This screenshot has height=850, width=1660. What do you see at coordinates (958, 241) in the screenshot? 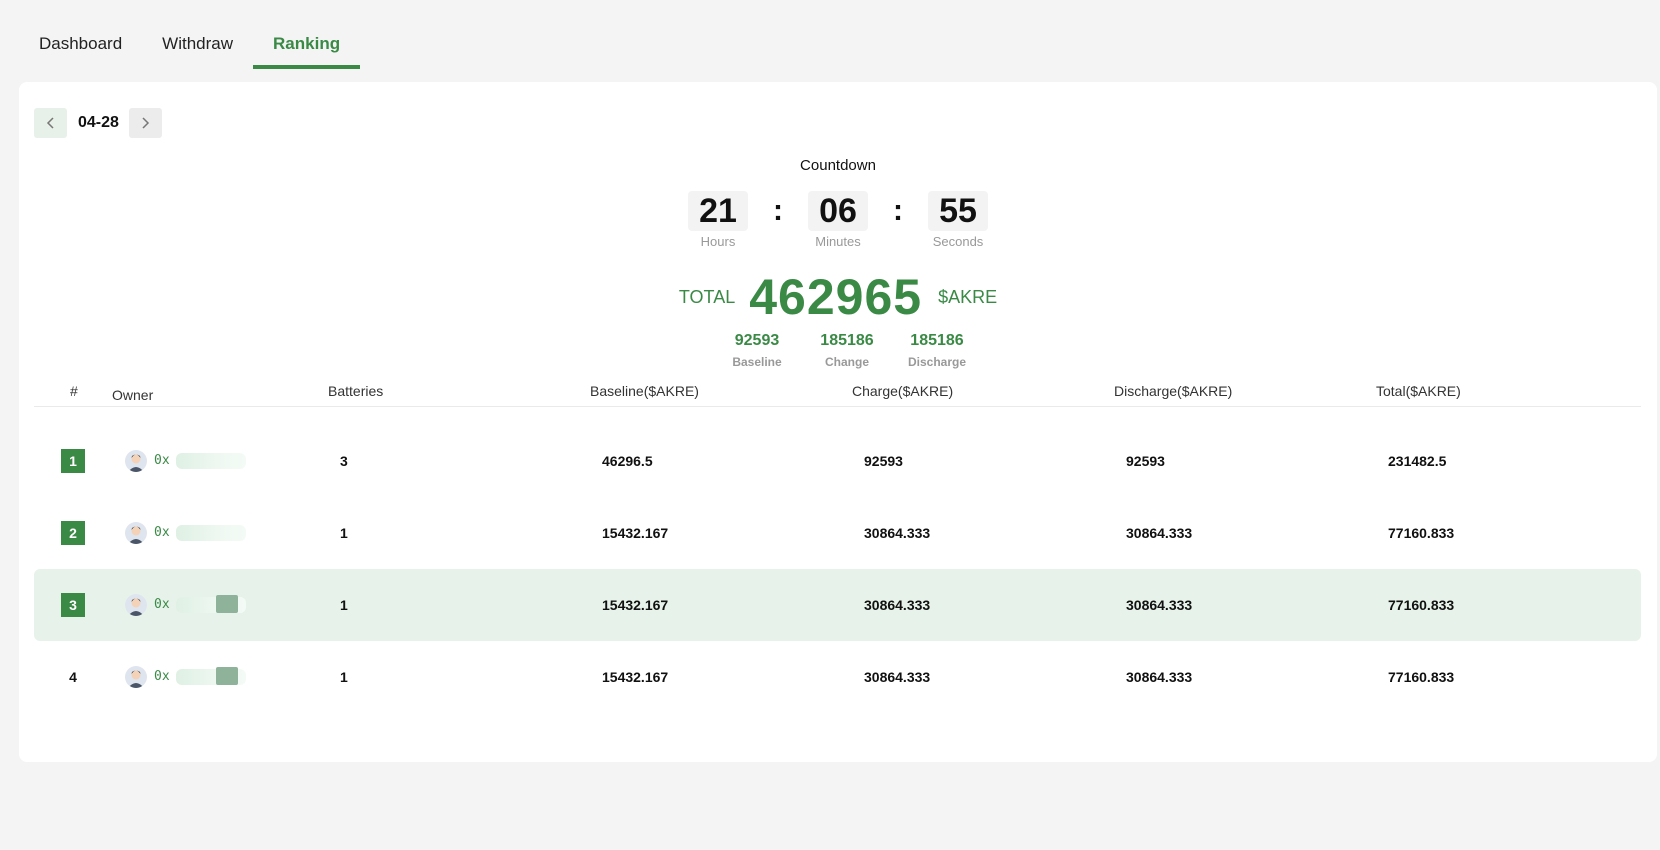
I see `seconds-label: Seconds` at bounding box center [958, 241].